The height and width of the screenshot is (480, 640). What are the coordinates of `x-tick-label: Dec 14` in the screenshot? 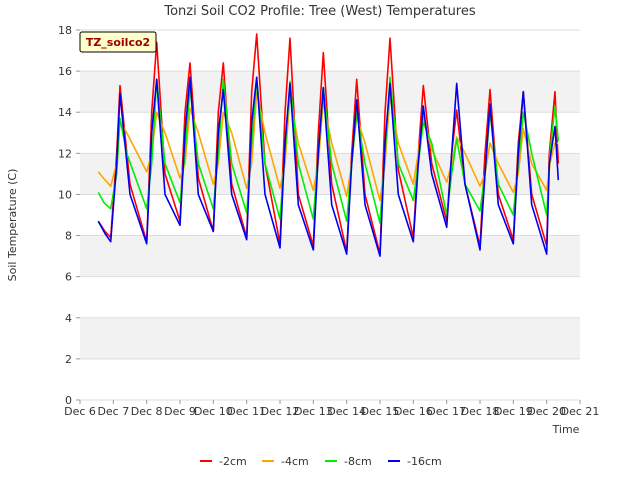 It's located at (346, 411).